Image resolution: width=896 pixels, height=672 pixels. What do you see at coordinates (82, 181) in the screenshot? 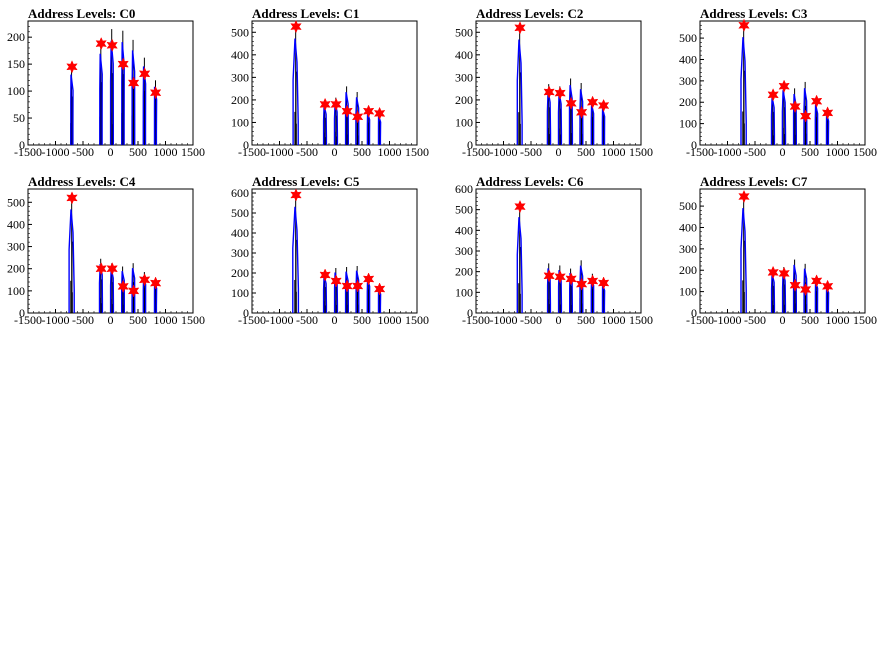
I see `chart-title: Address Levels: C4` at bounding box center [82, 181].